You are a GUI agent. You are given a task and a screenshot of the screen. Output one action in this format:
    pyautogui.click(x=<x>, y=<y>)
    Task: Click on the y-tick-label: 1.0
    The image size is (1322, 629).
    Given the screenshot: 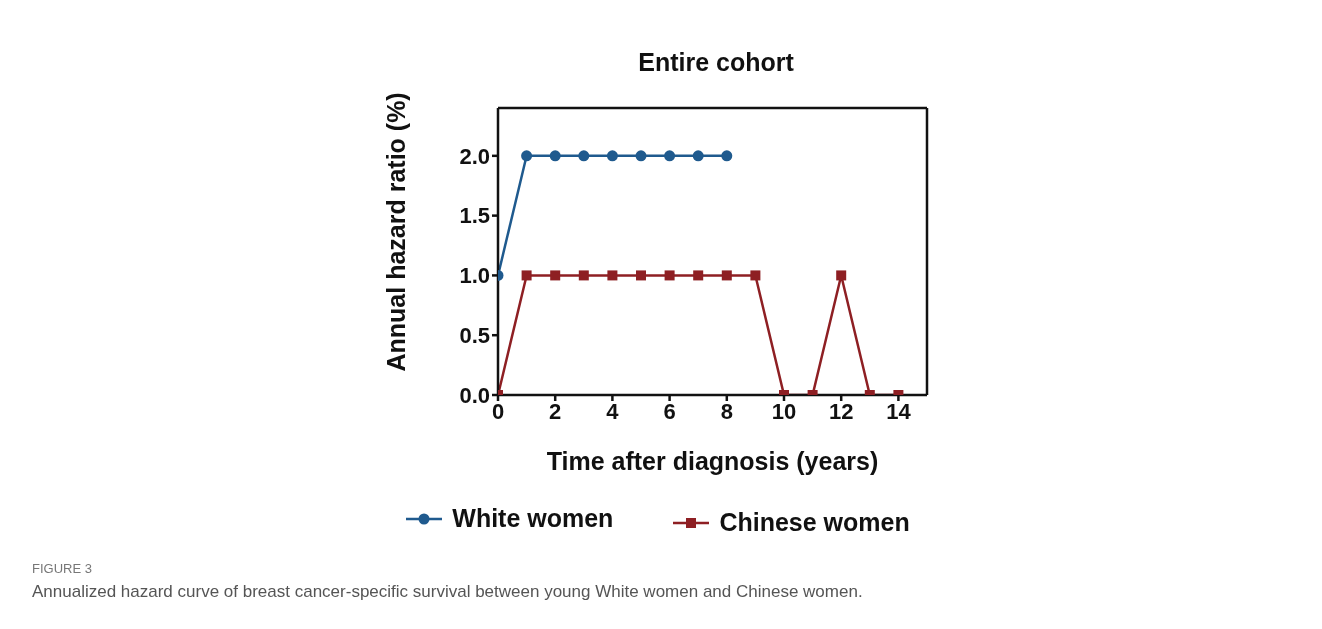 What is the action you would take?
    pyautogui.click(x=474, y=276)
    